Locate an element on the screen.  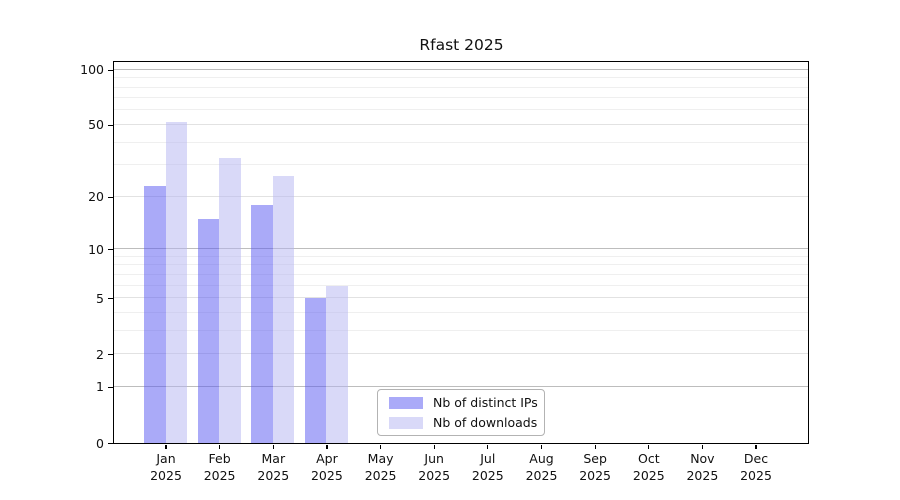
chart-title: Rfast 2025 is located at coordinates (461, 45).